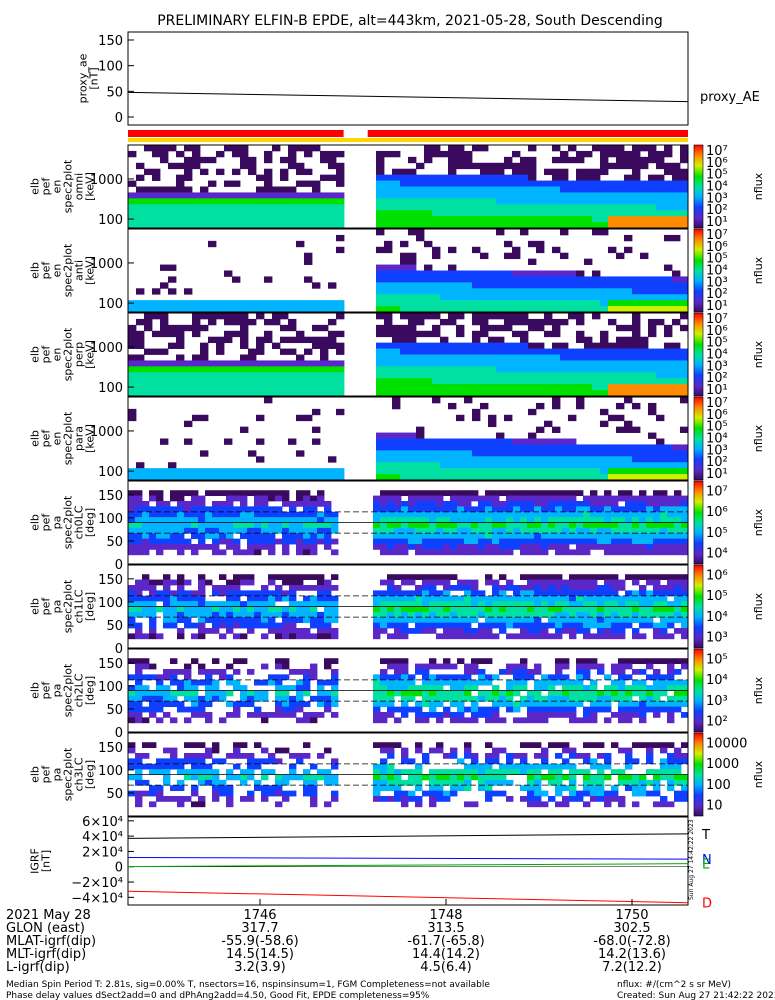 This screenshot has height=1000, width=775. Describe the element at coordinates (698, 186) in the screenshot. I see `pef-en-spec-1-colorbar` at that location.